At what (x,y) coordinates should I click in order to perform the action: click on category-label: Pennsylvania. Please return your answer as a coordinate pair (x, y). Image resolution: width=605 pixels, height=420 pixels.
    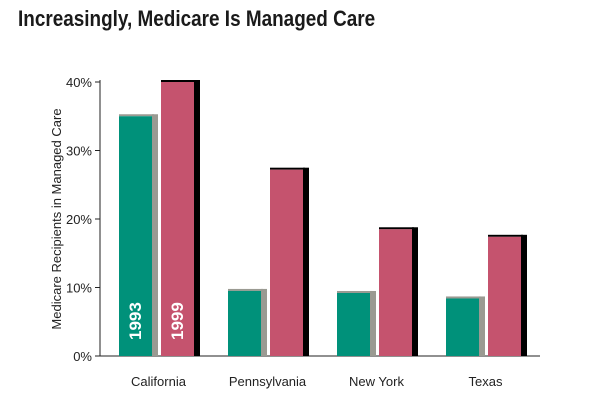
    Looking at the image, I should click on (268, 381).